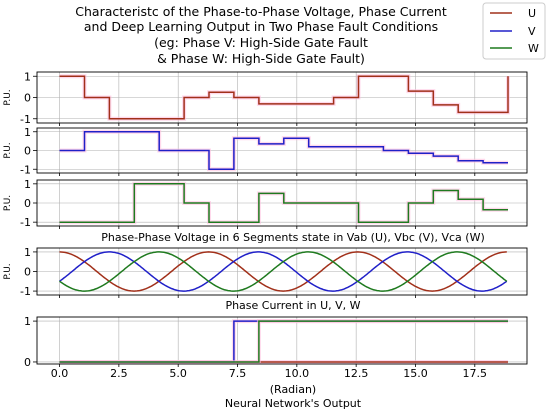  I want to click on legend: U V W, so click(514, 31).